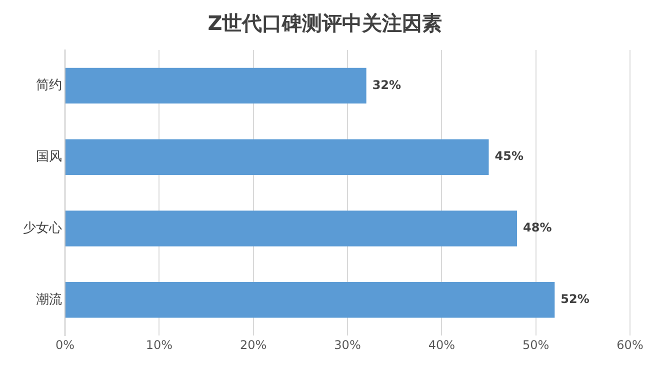 The width and height of the screenshot is (650, 366). What do you see at coordinates (537, 227) in the screenshot?
I see `data-label: 48%` at bounding box center [537, 227].